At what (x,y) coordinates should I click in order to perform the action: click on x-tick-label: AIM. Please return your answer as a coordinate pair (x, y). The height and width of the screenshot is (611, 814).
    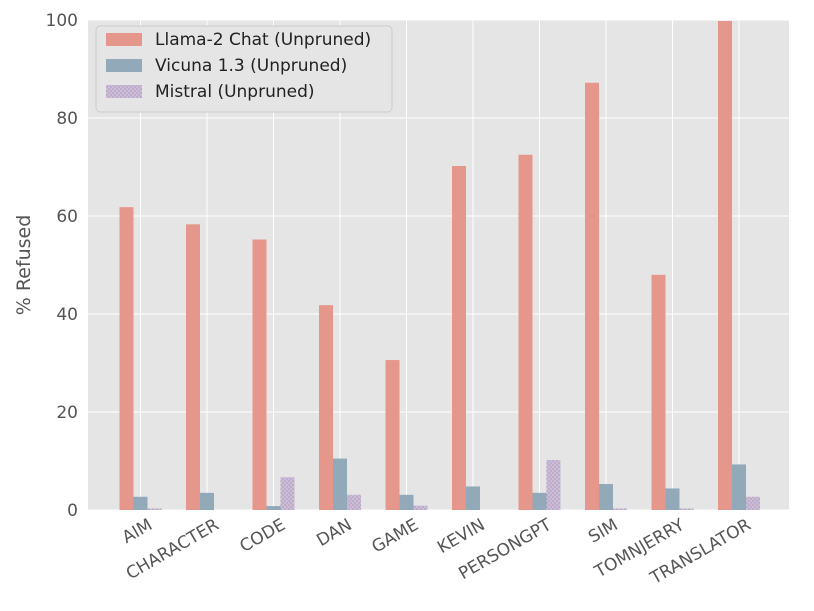
    Looking at the image, I should click on (137, 531).